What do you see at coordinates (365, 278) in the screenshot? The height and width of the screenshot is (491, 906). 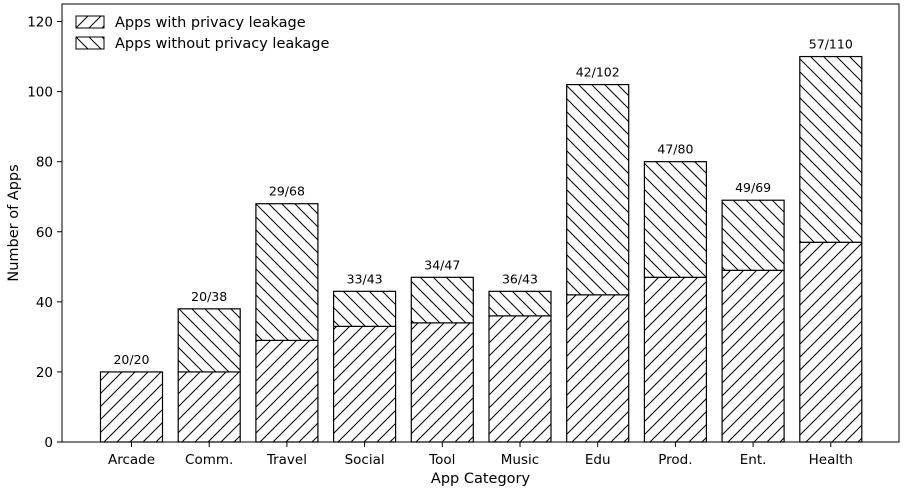 I see `bar-total-label: 33/43` at bounding box center [365, 278].